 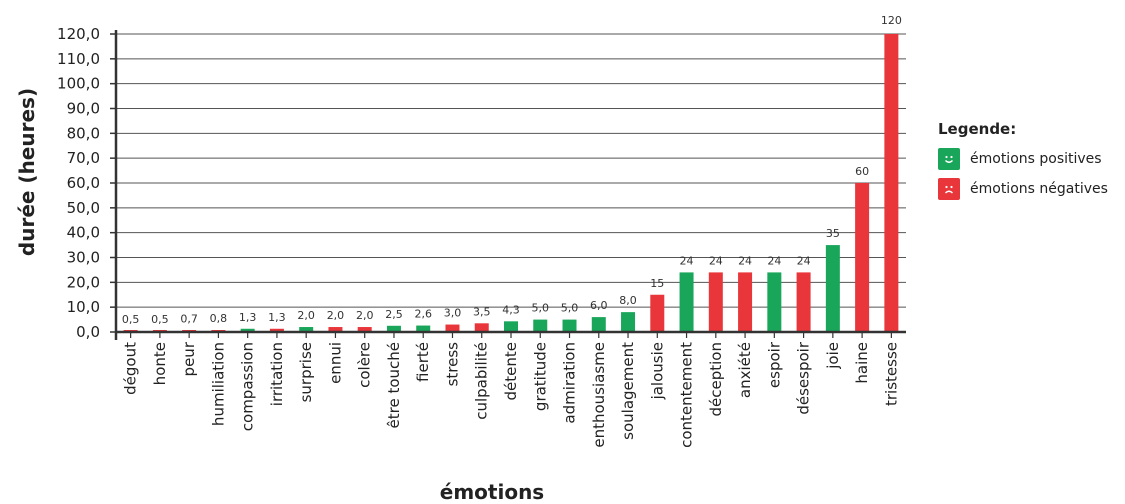 What do you see at coordinates (365, 365) in the screenshot?
I see `x-tick-label: colère` at bounding box center [365, 365].